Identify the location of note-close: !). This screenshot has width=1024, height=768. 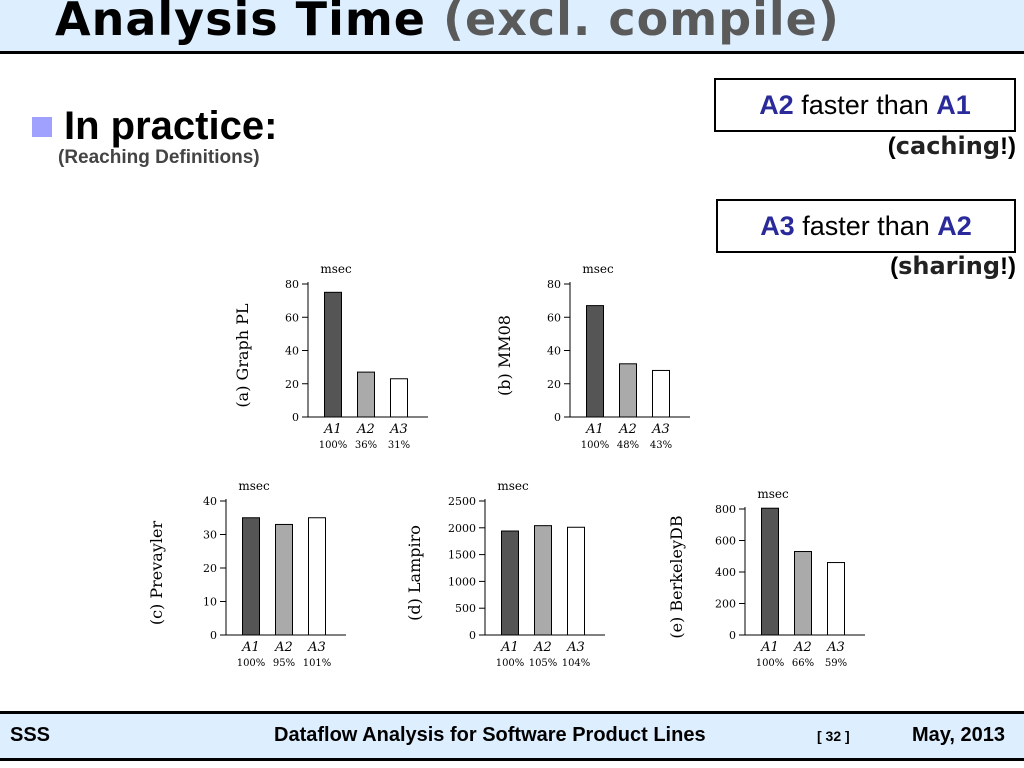
(1008, 146).